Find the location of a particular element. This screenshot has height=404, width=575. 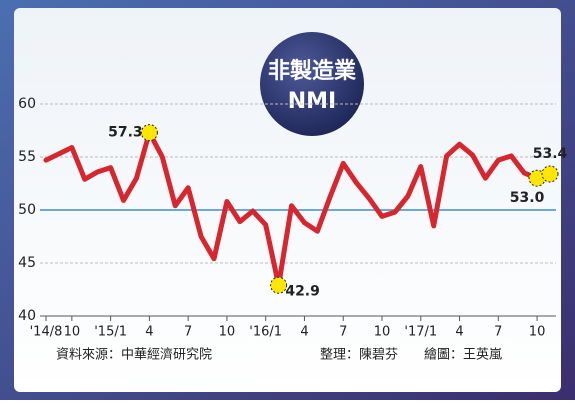

x-tick-label: '14/8 is located at coordinates (46, 332).